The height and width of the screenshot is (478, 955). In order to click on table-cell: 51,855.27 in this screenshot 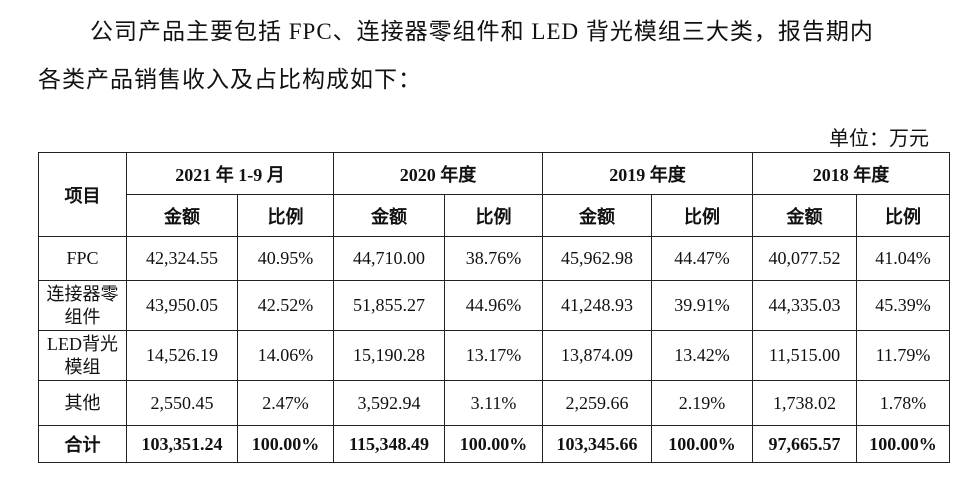, I will do `click(389, 305)`.